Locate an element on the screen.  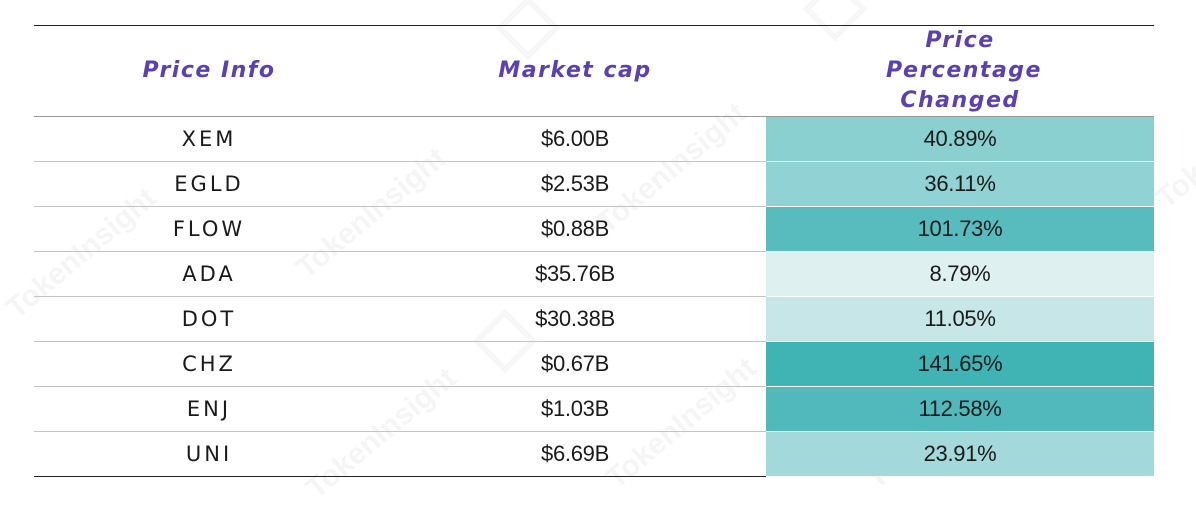
symbol-cell: UNI is located at coordinates (209, 454).